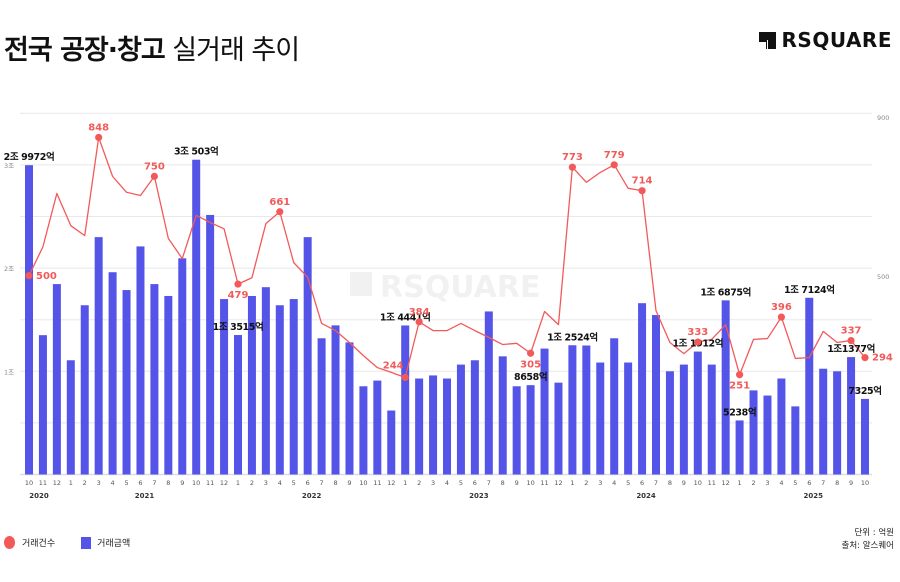 Image resolution: width=900 pixels, height=582 pixels. What do you see at coordinates (739, 386) in the screenshot?
I see `line-value-label: 251` at bounding box center [739, 386].